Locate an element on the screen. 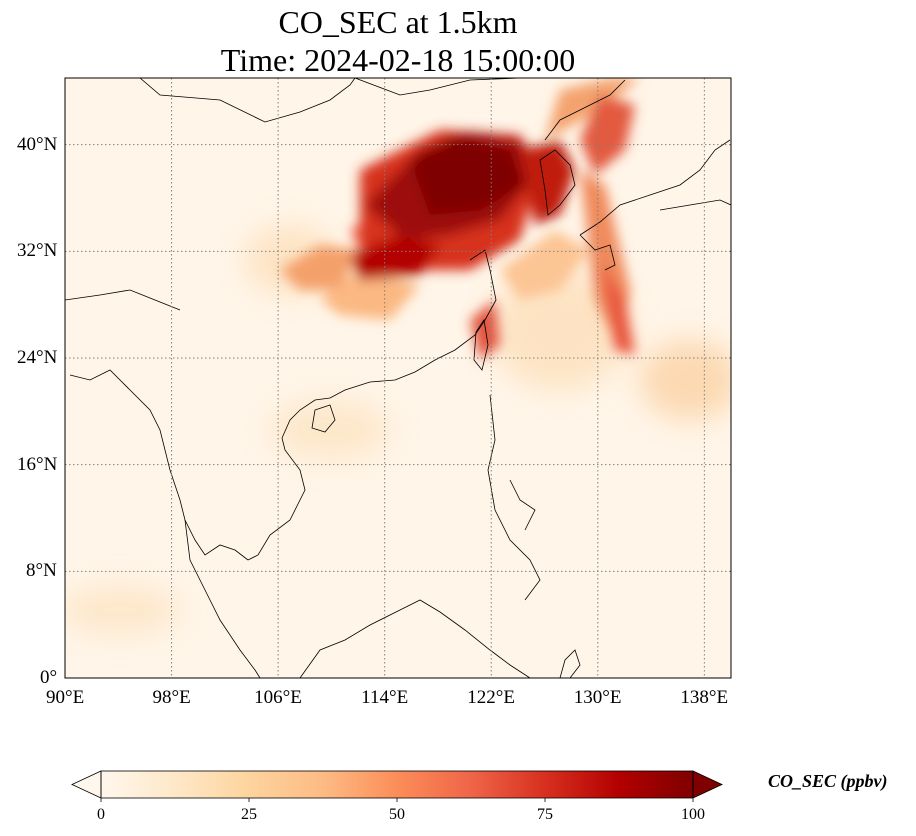 The image size is (916, 836). longitude-tick-label: 130°E is located at coordinates (597, 697).